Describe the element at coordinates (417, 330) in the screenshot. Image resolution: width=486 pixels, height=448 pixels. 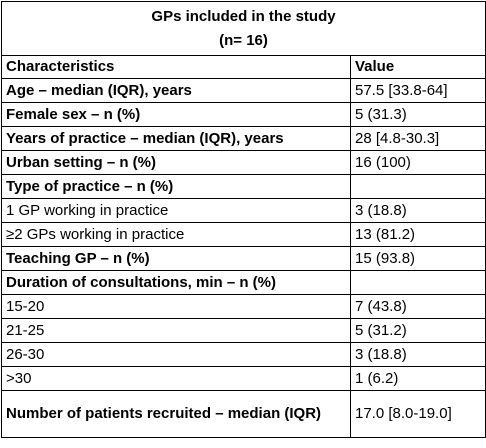
I see `value: 5 (31.2)` at that location.